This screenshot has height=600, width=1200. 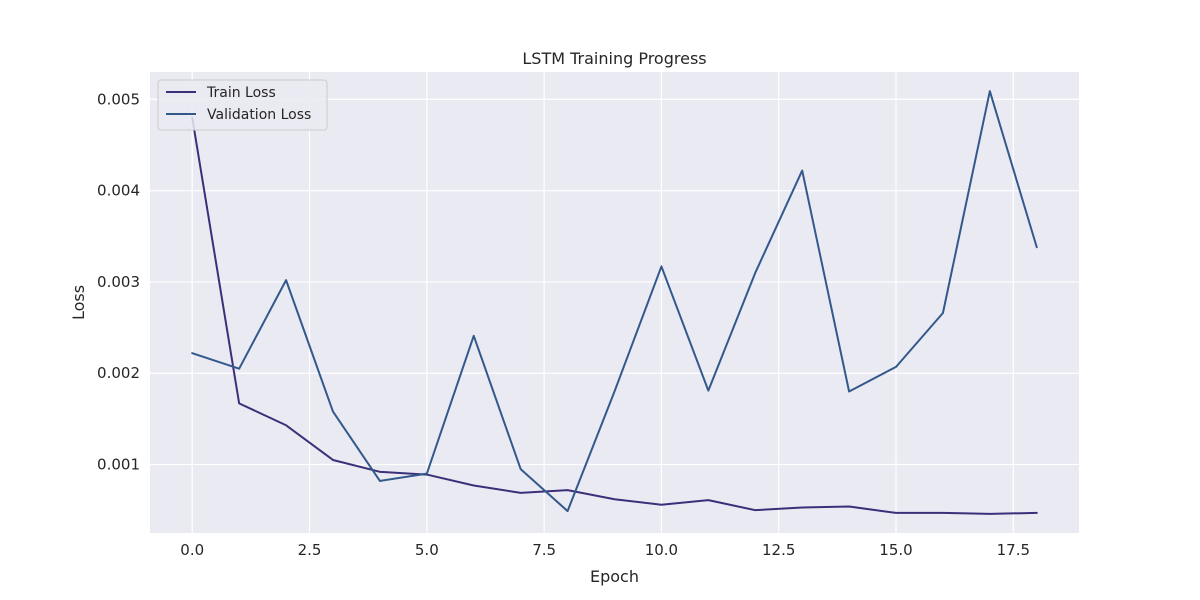 What do you see at coordinates (78, 302) in the screenshot?
I see `y-axis-title: Loss` at bounding box center [78, 302].